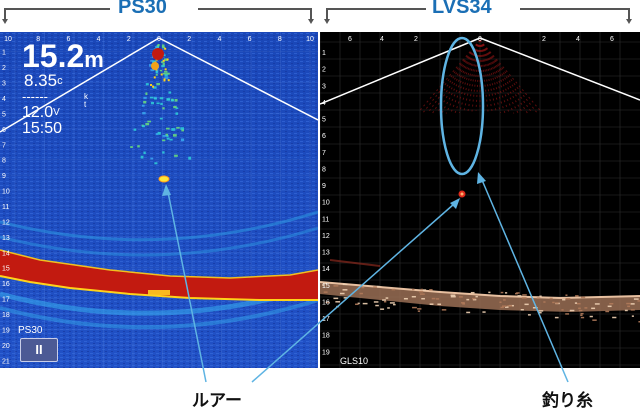 Image resolution: width=640 pixels, height=414 pixels. What do you see at coordinates (53, 56) in the screenshot?
I see `depth-value: 15.2` at bounding box center [53, 56].